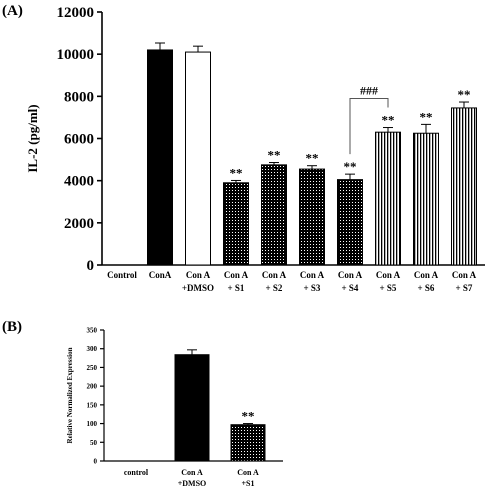  What do you see at coordinates (79, 182) in the screenshot?
I see `y-tick-label: 4000` at bounding box center [79, 182].